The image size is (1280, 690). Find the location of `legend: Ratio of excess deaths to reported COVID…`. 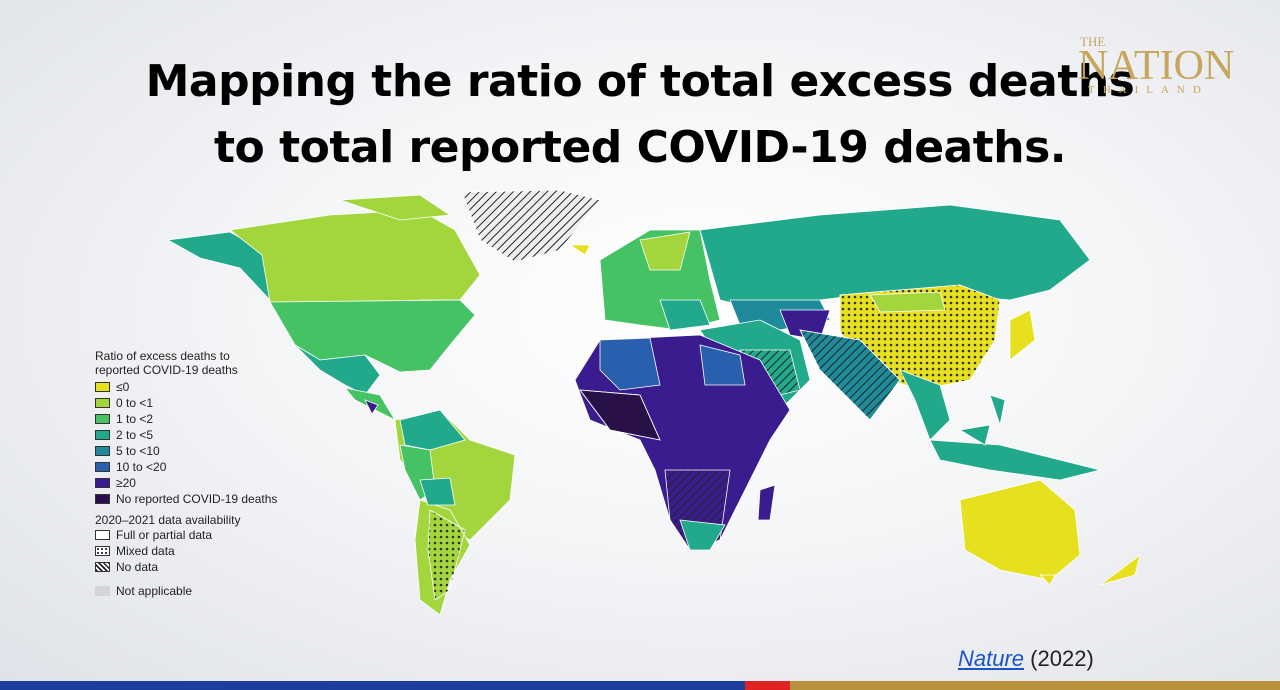

legend: Ratio of excess deaths to reported COVID… is located at coordinates (186, 474).